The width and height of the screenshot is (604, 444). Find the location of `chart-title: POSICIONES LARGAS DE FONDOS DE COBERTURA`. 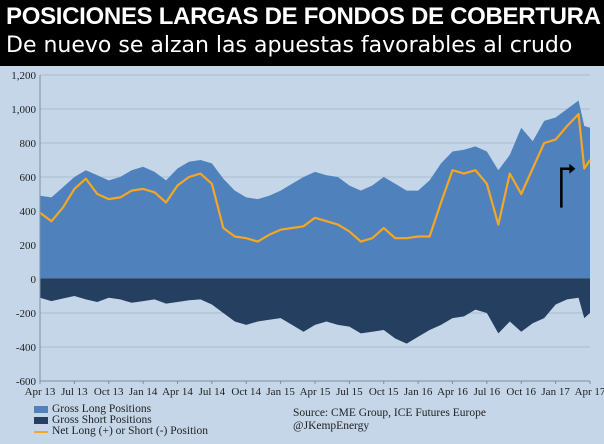

chart-title: POSICIONES LARGAS DE FONDOS DE COBERTURA is located at coordinates (303, 16).